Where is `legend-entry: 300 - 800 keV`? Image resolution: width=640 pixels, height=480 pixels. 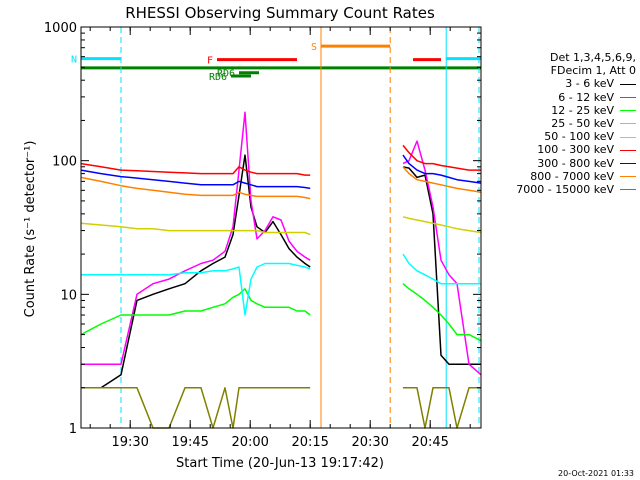 legend-entry: 300 - 800 keV is located at coordinates (552, 163).